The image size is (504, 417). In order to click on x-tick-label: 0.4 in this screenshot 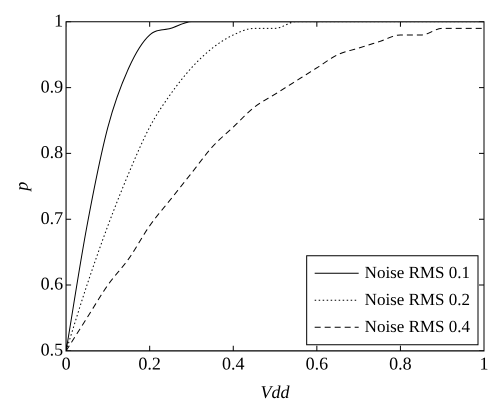, I will do `click(233, 363)`.